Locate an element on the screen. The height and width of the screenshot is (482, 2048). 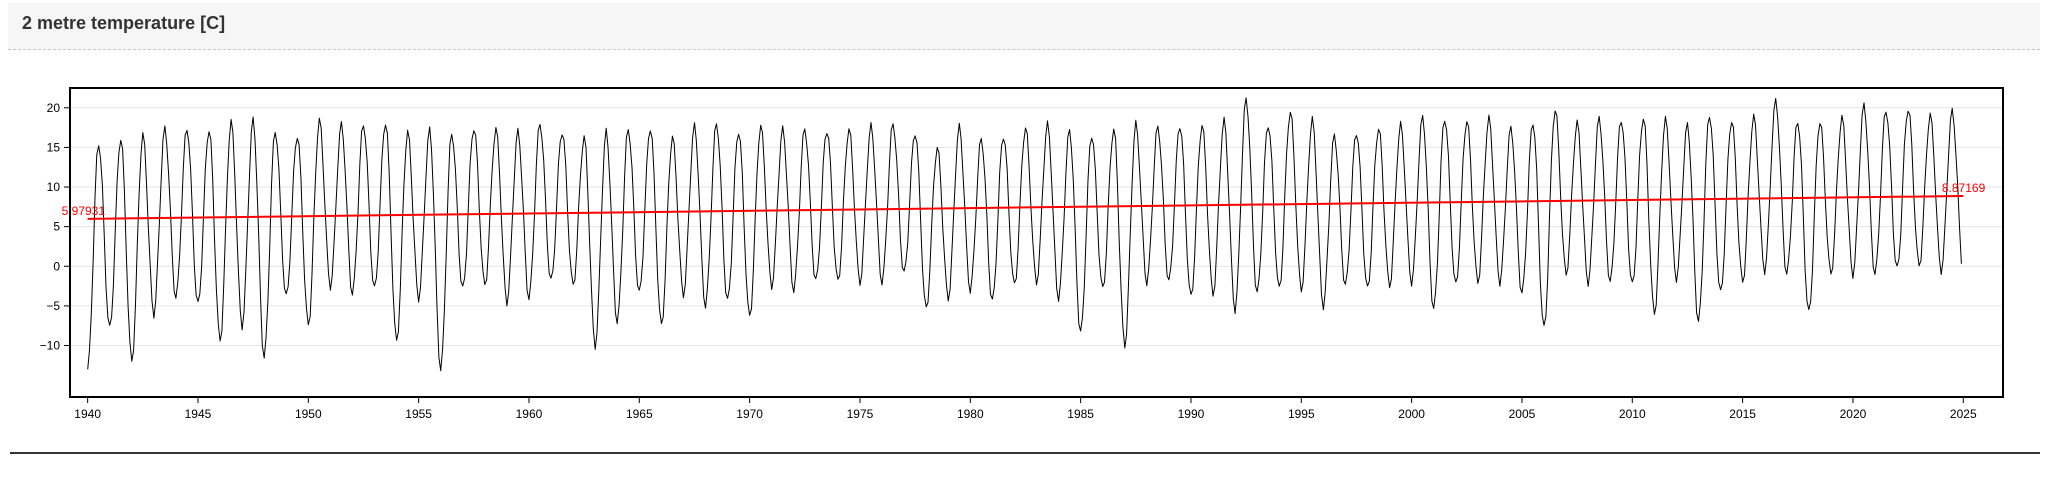
x-tick-label: 1970 is located at coordinates (749, 413).